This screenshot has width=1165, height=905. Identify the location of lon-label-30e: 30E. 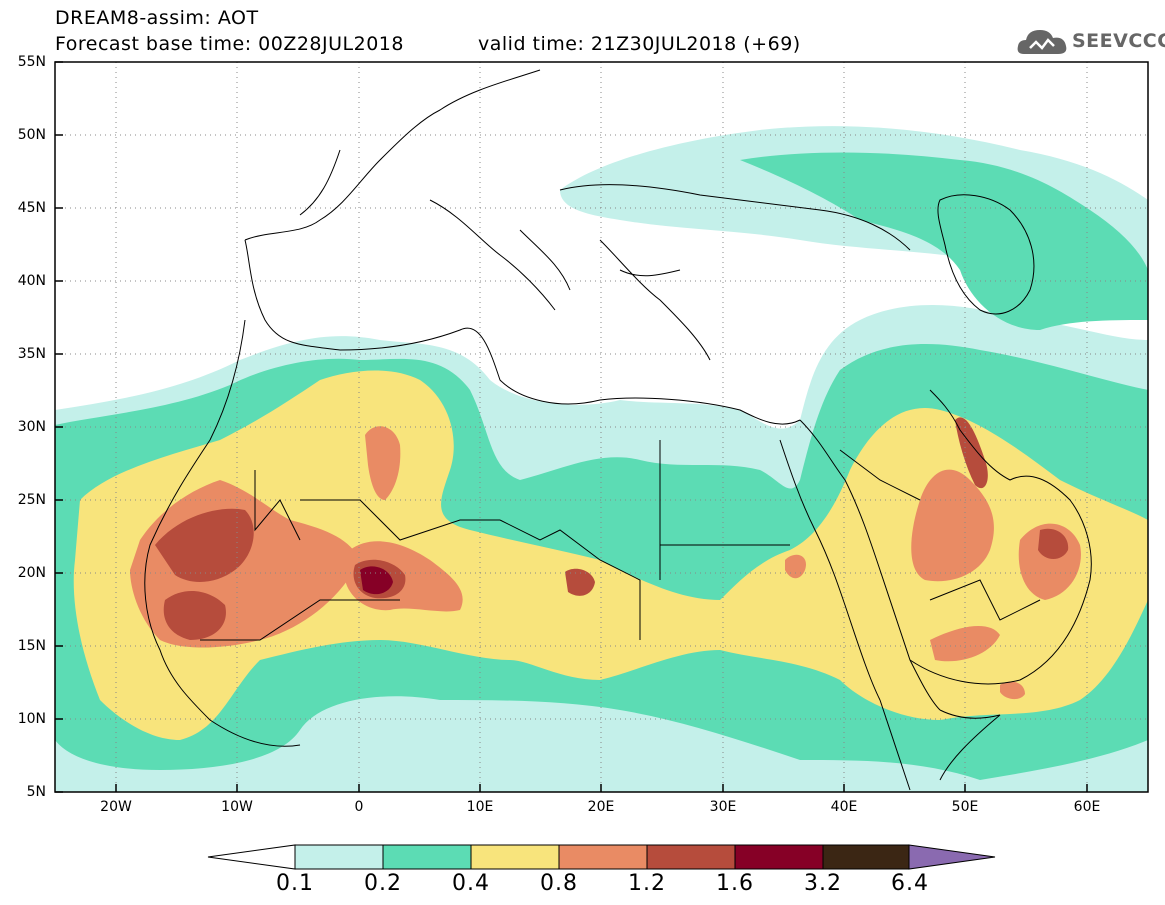
(723, 807).